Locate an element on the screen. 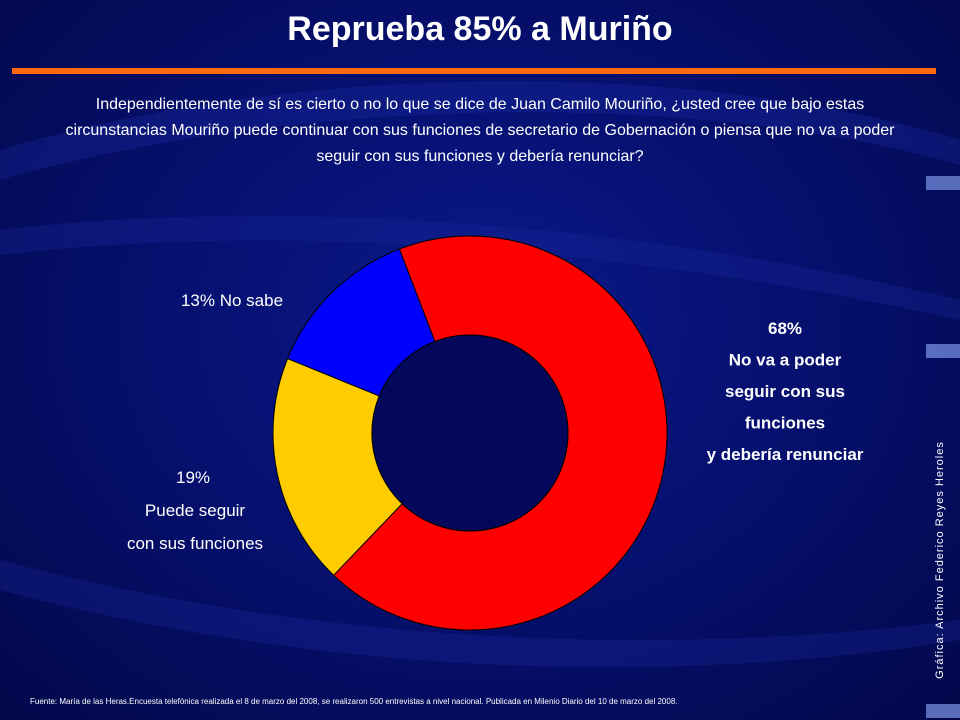 This screenshot has width=960, height=720. slice-renunciar-label-line: No va a poder is located at coordinates (785, 360).